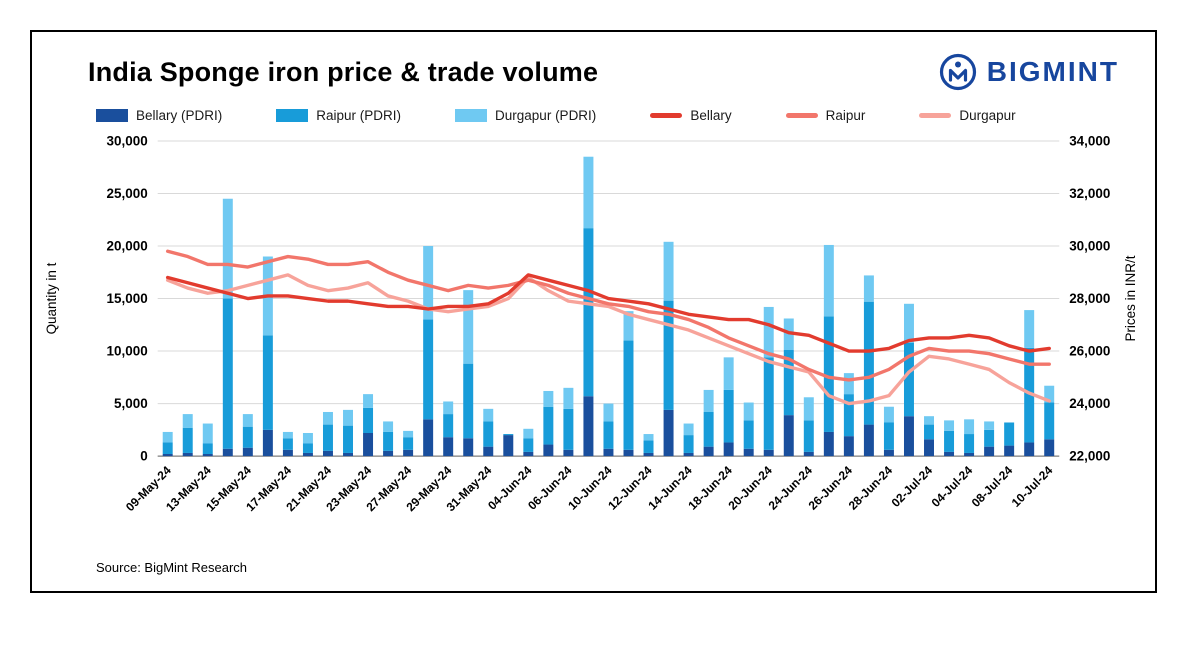 This screenshot has width=1187, height=653. Describe the element at coordinates (525, 115) in the screenshot. I see `legend-item-durgapur-pdri: Durgapur (PDRI)` at that location.